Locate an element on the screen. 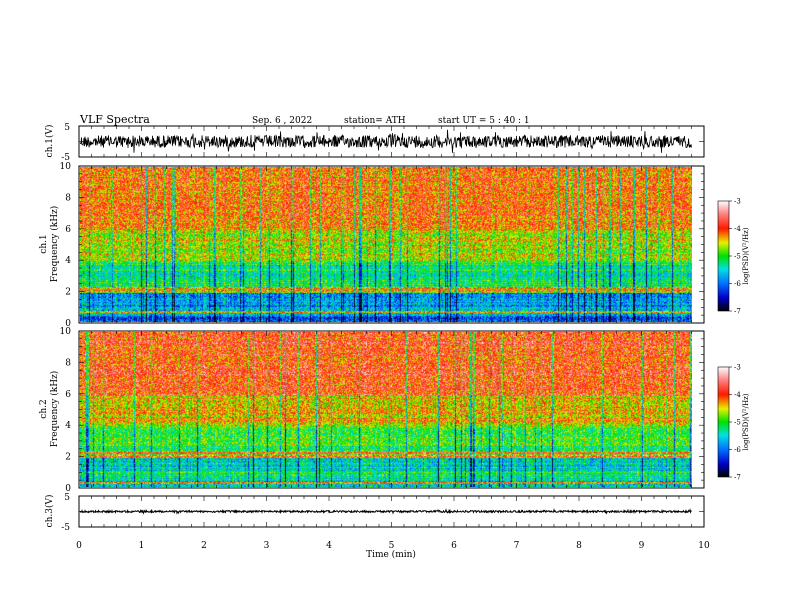 The width and height of the screenshot is (792, 612). ch3-ytick-bottom: -5 is located at coordinates (65, 528).